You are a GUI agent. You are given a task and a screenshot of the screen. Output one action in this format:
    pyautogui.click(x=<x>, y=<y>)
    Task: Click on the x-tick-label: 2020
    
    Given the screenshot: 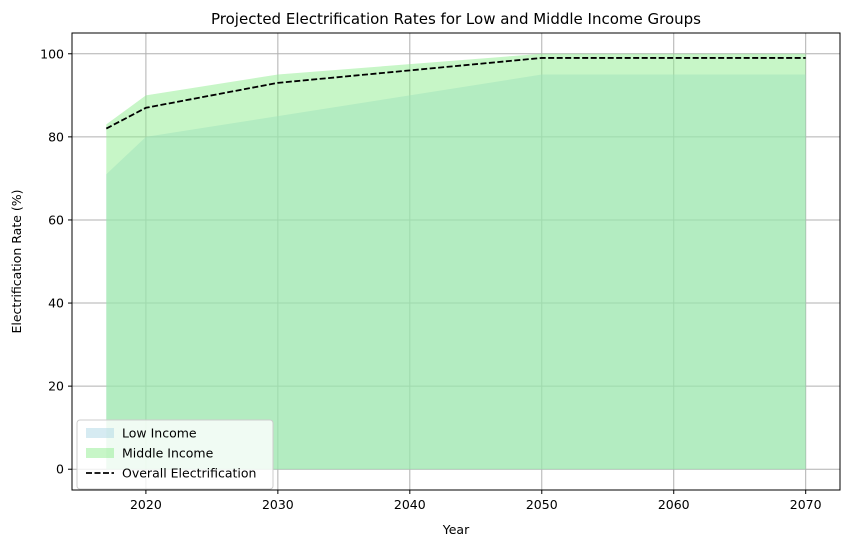 What is the action you would take?
    pyautogui.click(x=146, y=504)
    